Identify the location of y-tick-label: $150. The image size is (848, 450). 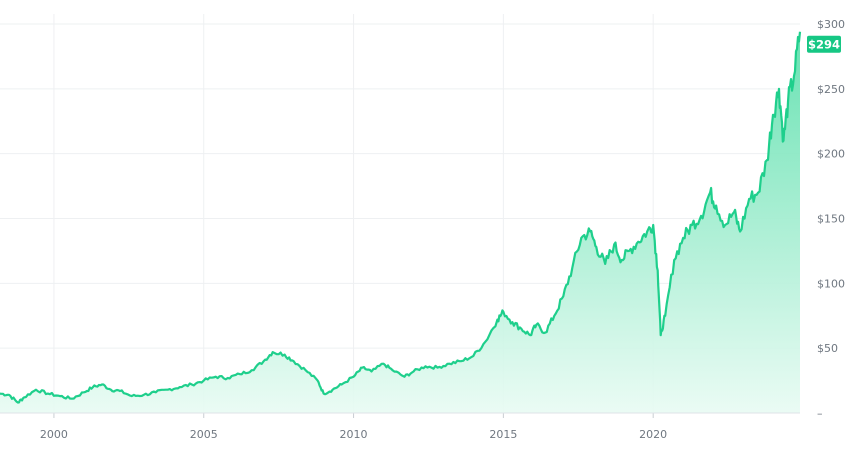
(831, 219).